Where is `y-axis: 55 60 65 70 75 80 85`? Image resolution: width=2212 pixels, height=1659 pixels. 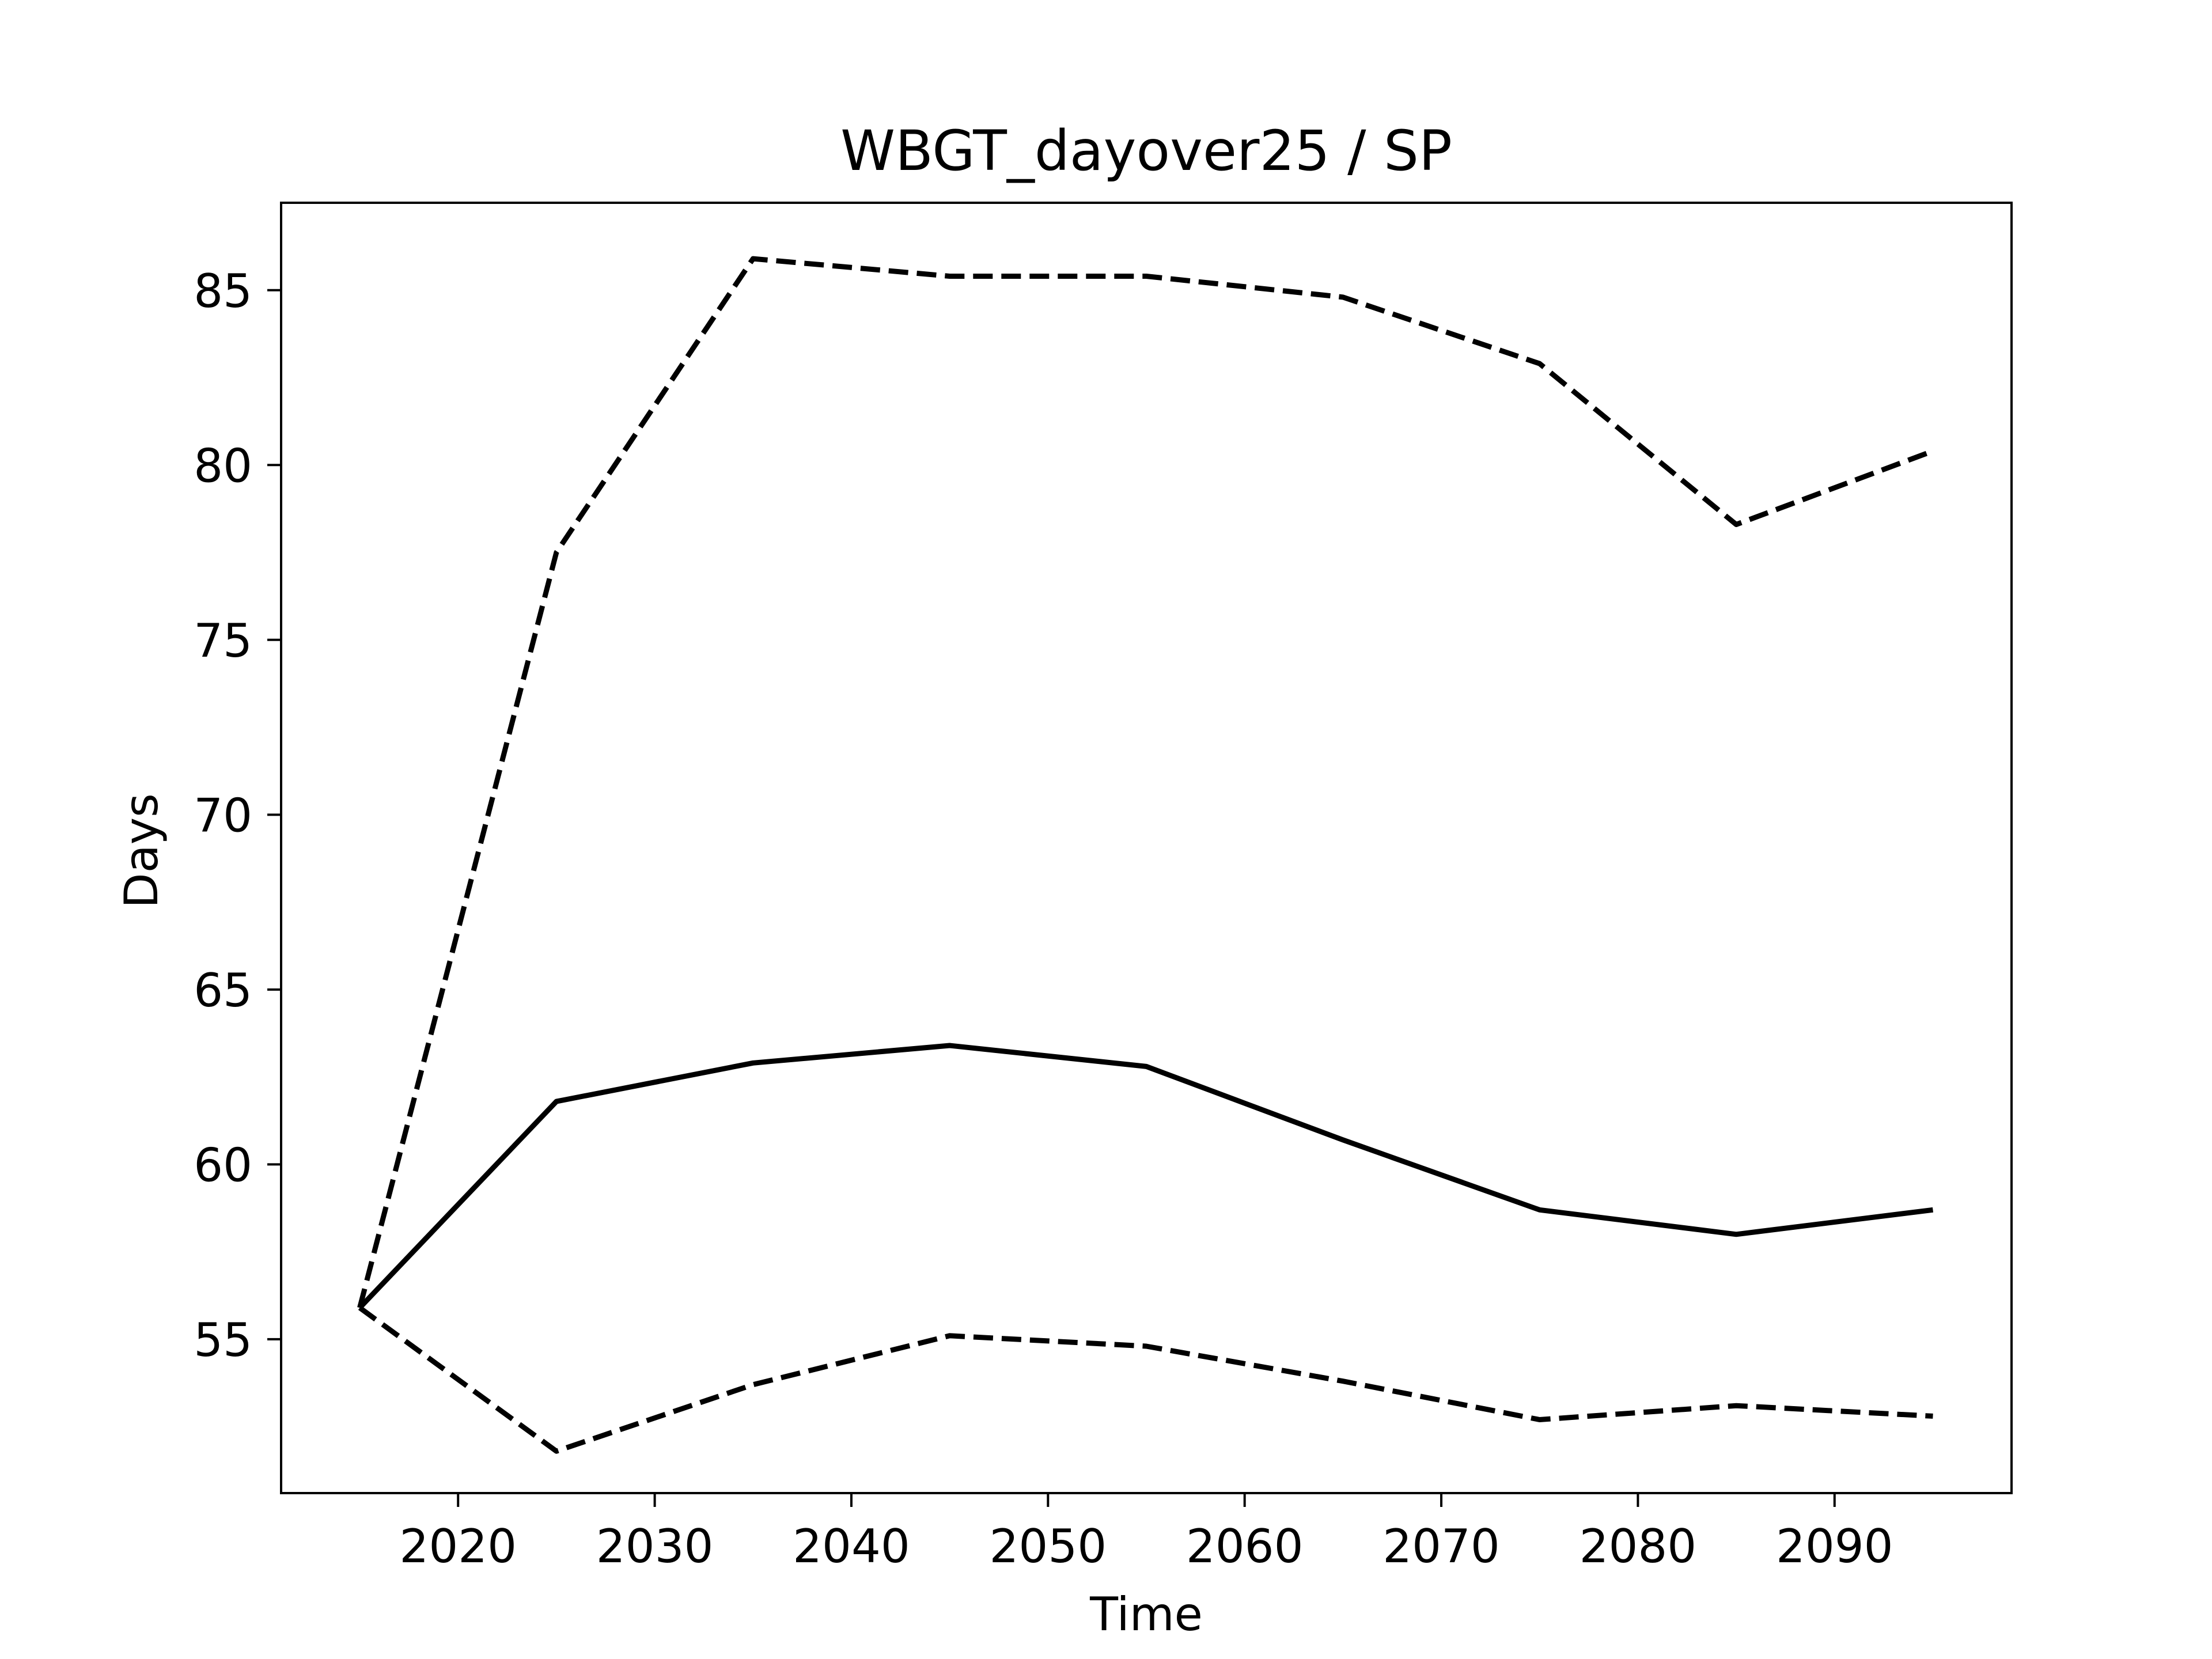 y-axis: 55 60 65 70 75 80 85 is located at coordinates (237, 815).